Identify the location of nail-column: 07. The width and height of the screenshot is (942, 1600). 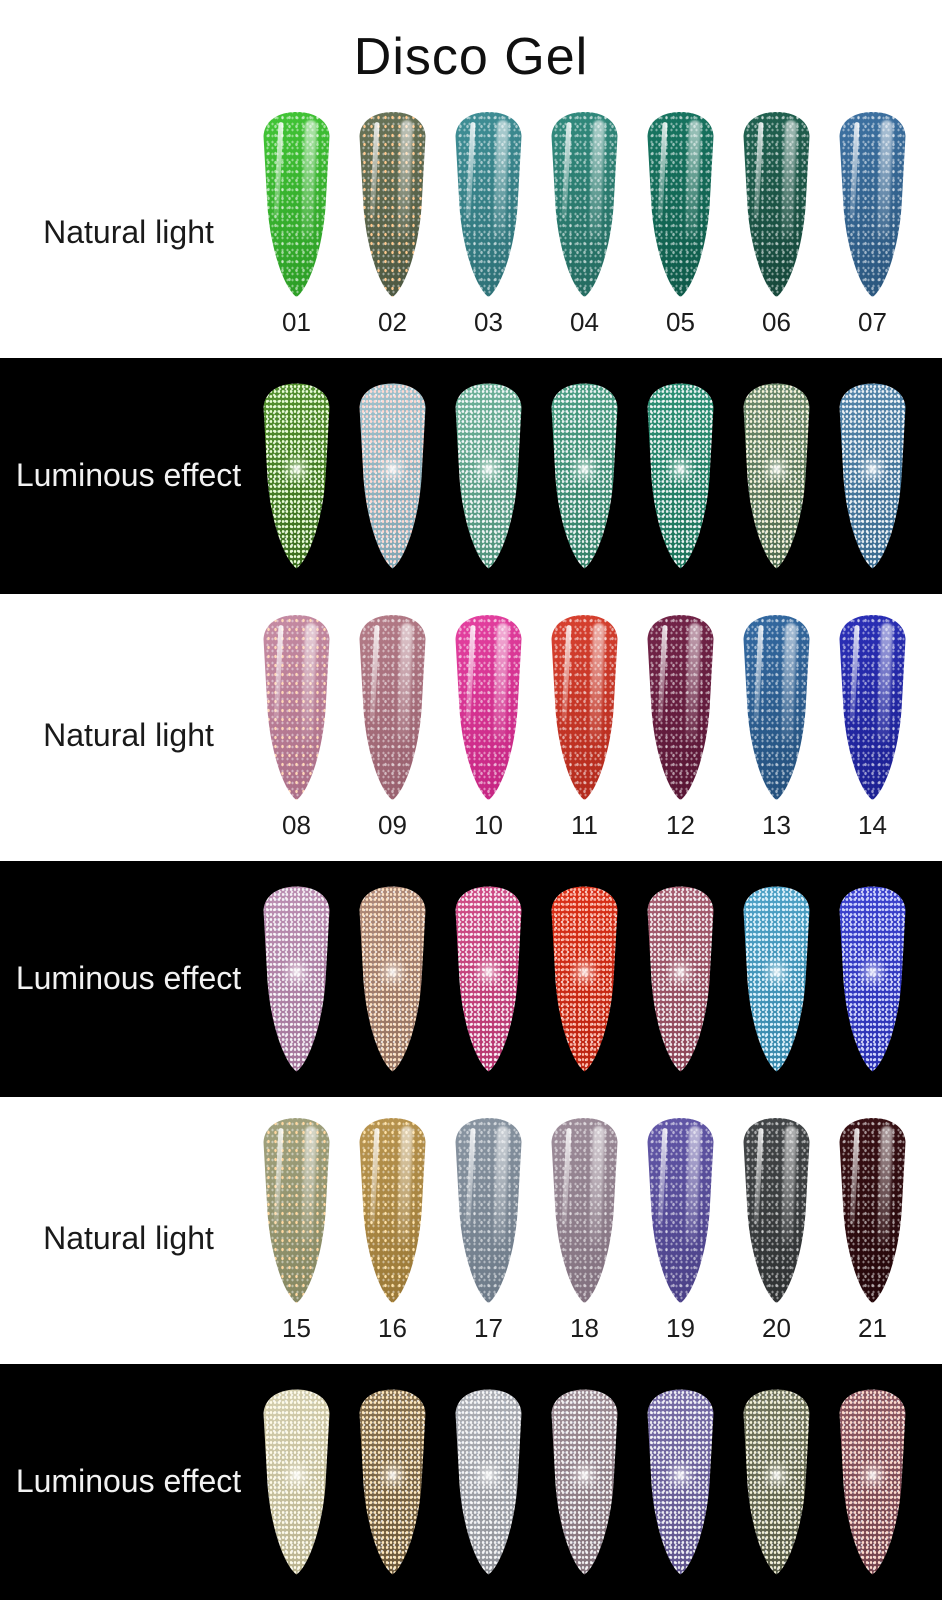
(872, 224).